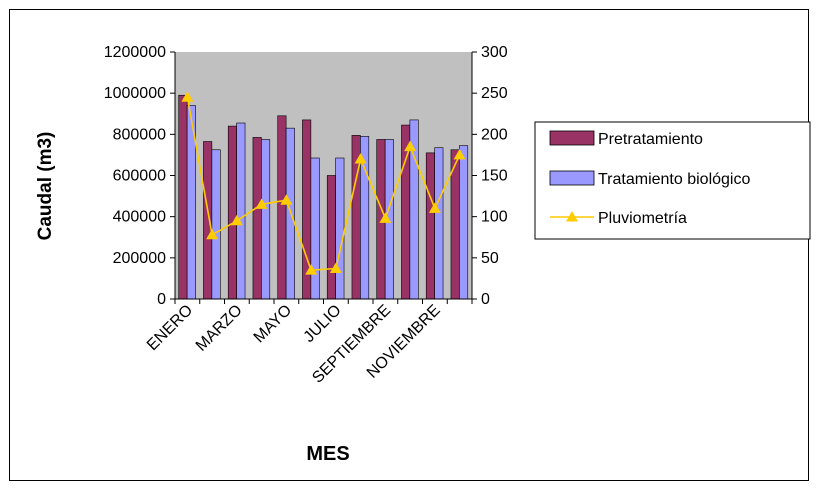  Describe the element at coordinates (494, 52) in the screenshot. I see `y2-tick-label: 300` at that location.